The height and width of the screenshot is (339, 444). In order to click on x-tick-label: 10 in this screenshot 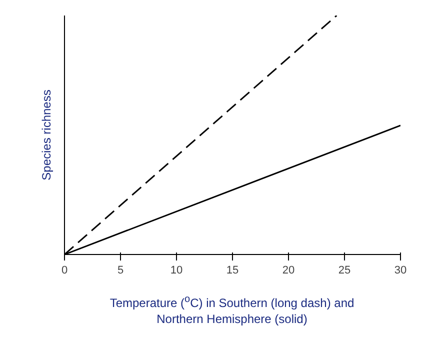, I will do `click(176, 270)`.